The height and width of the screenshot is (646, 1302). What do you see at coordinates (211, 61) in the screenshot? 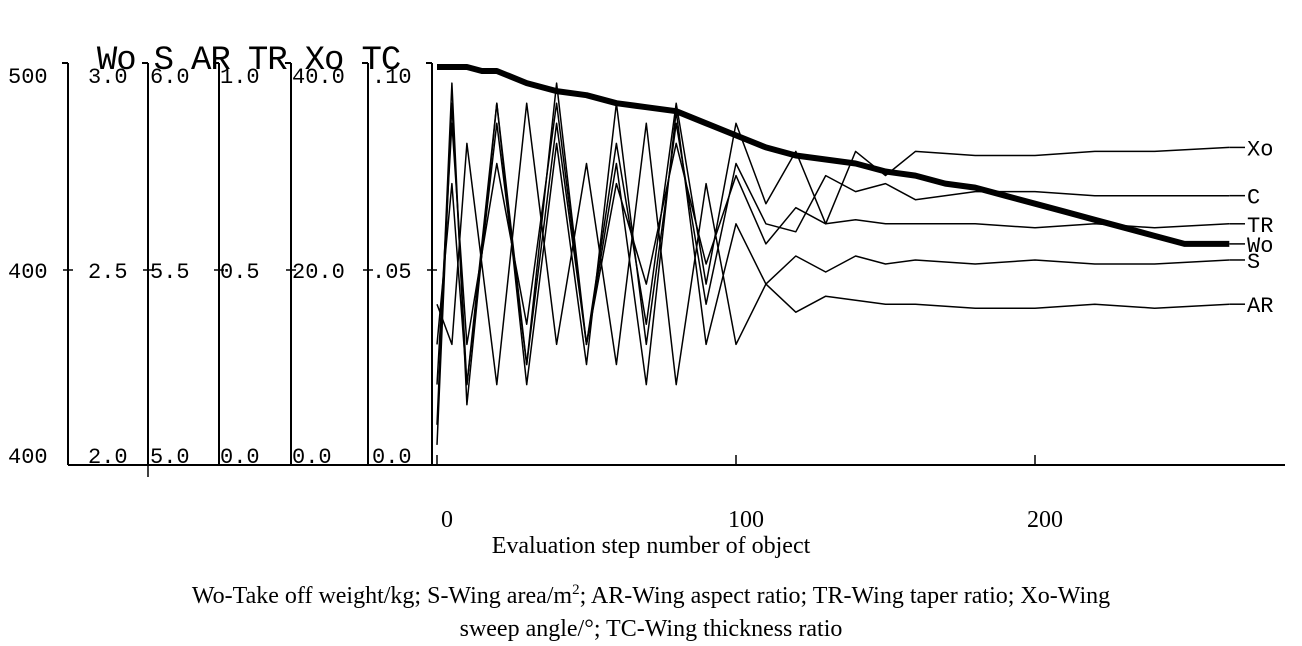
I see `header-label-ar: AR` at bounding box center [211, 61].